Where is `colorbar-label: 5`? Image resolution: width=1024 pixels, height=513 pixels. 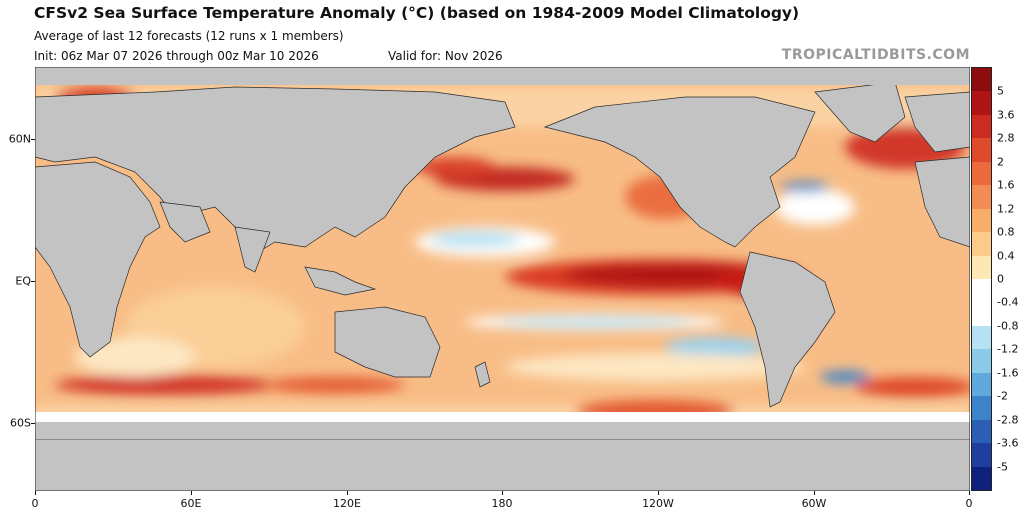
colorbar-label: 5 is located at coordinates (1000, 91).